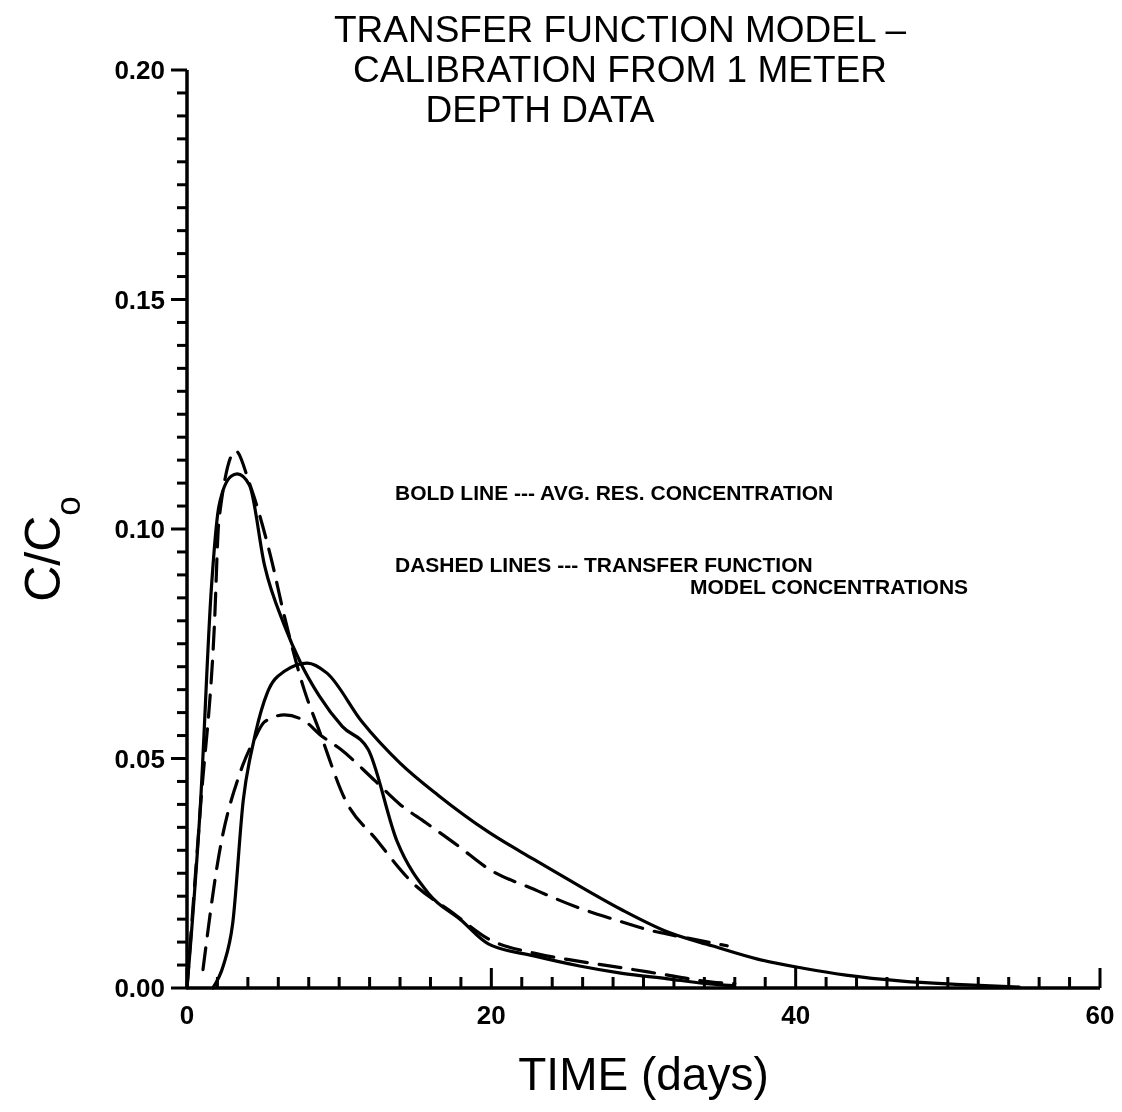 This screenshot has height=1112, width=1122. I want to click on y-tick-label: 0.20, so click(139, 70).